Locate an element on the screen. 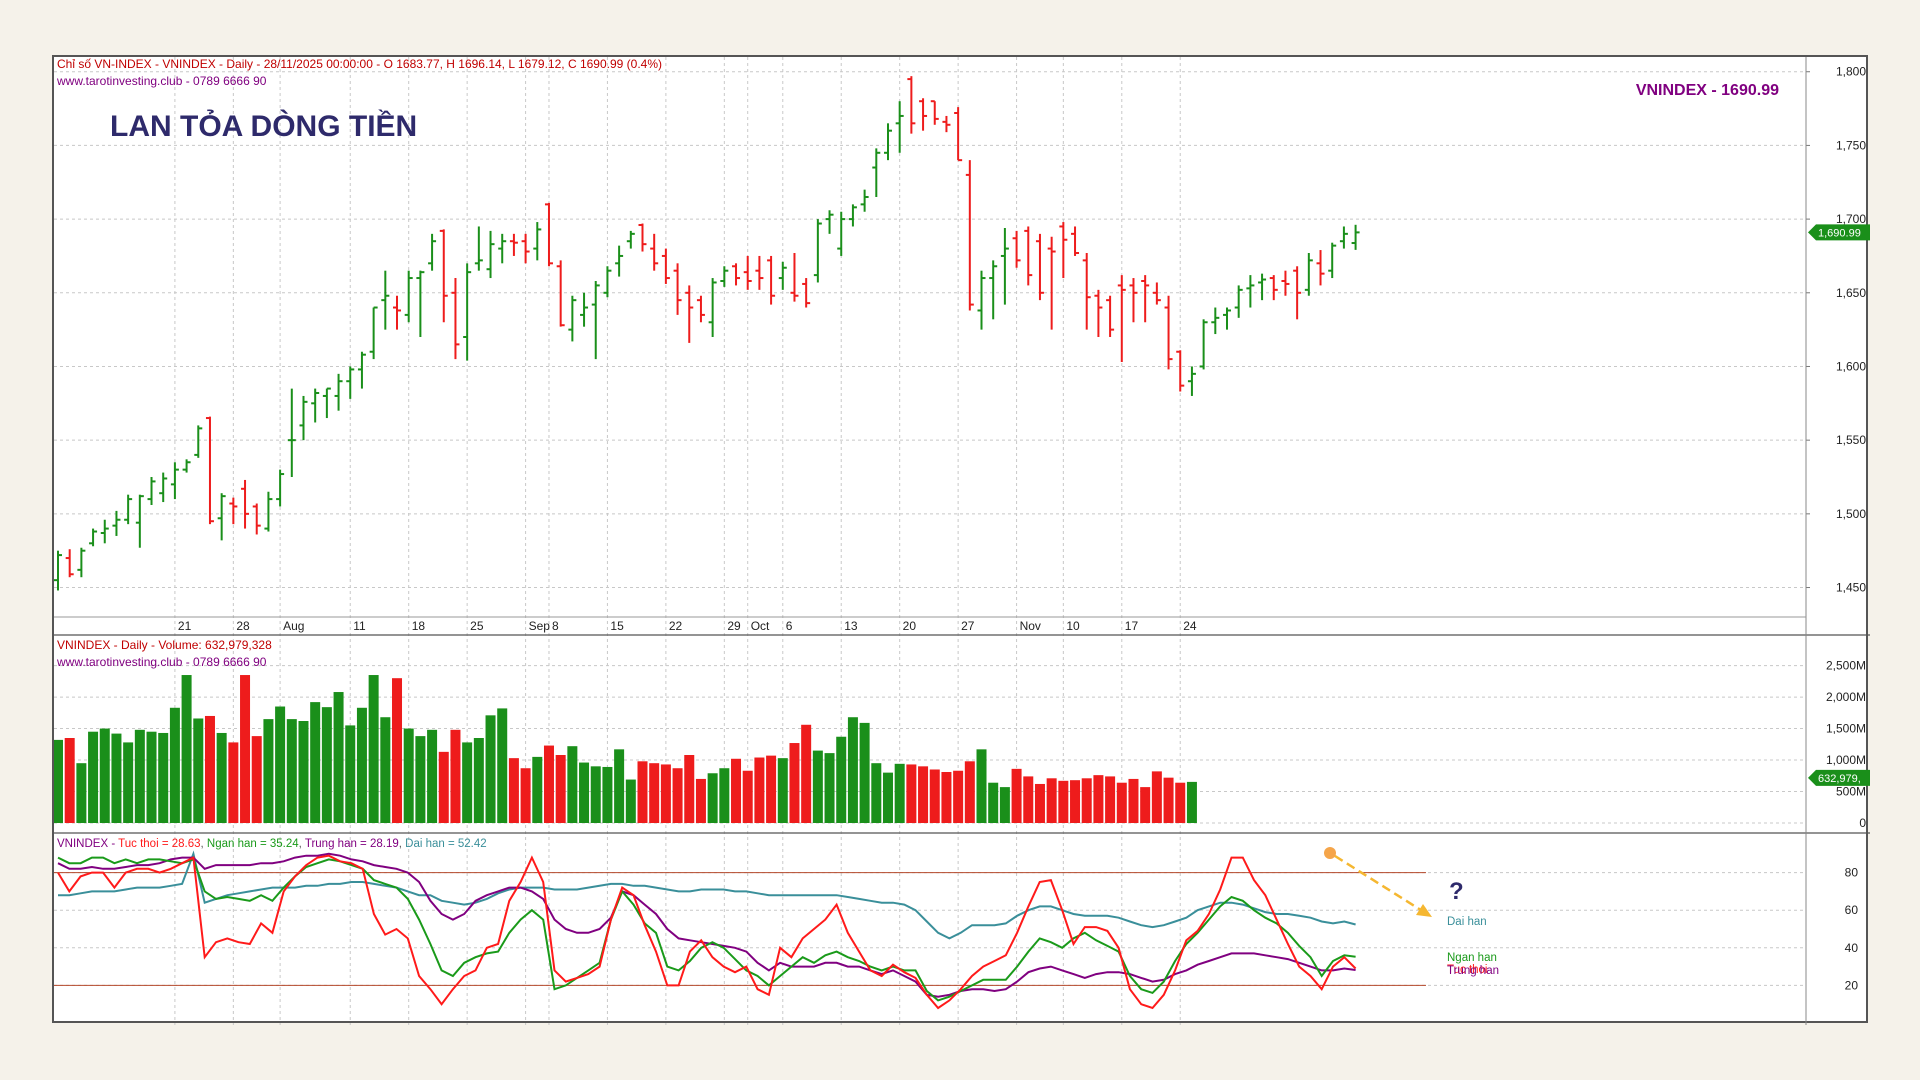 Image resolution: width=1920 pixels, height=1080 pixels. indicator-y-tick-label: 60 is located at coordinates (1852, 910).